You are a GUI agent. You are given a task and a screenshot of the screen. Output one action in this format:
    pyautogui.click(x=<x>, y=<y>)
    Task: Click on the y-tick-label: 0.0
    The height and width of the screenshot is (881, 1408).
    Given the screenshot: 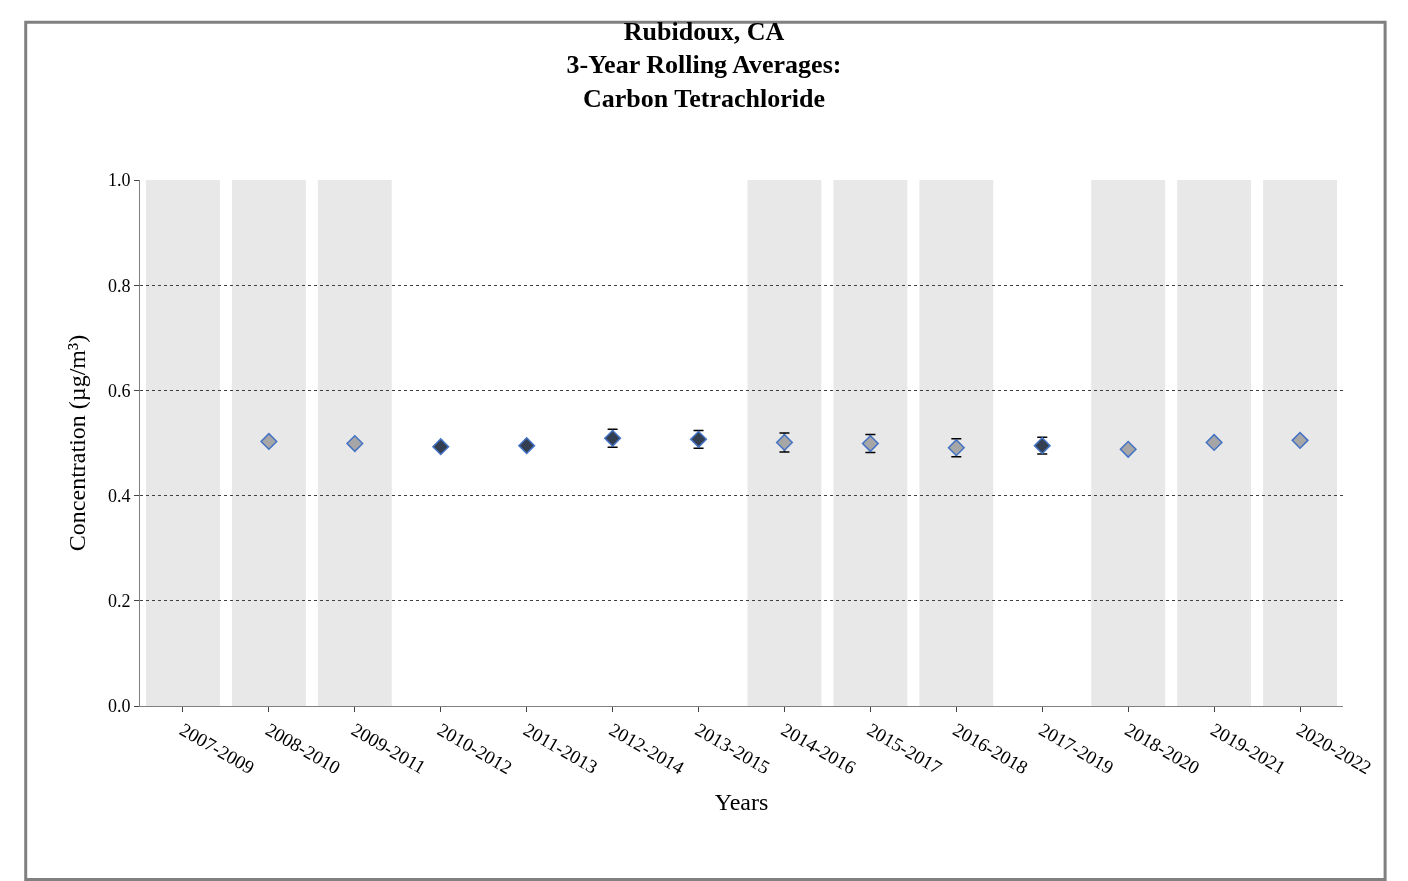 What is the action you would take?
    pyautogui.click(x=119, y=706)
    